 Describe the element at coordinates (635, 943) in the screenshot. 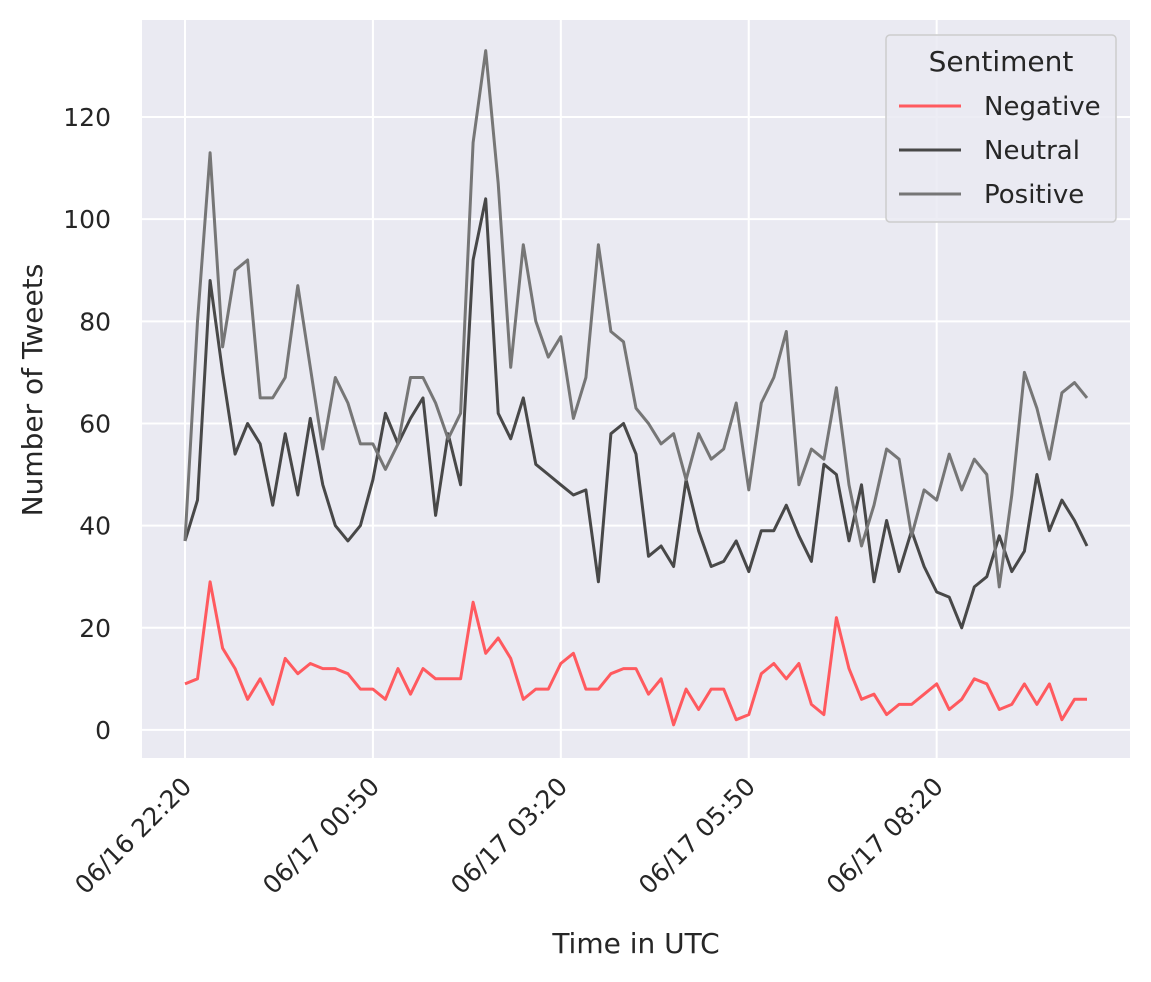

I see `x-axis-title: Time in UTC` at that location.